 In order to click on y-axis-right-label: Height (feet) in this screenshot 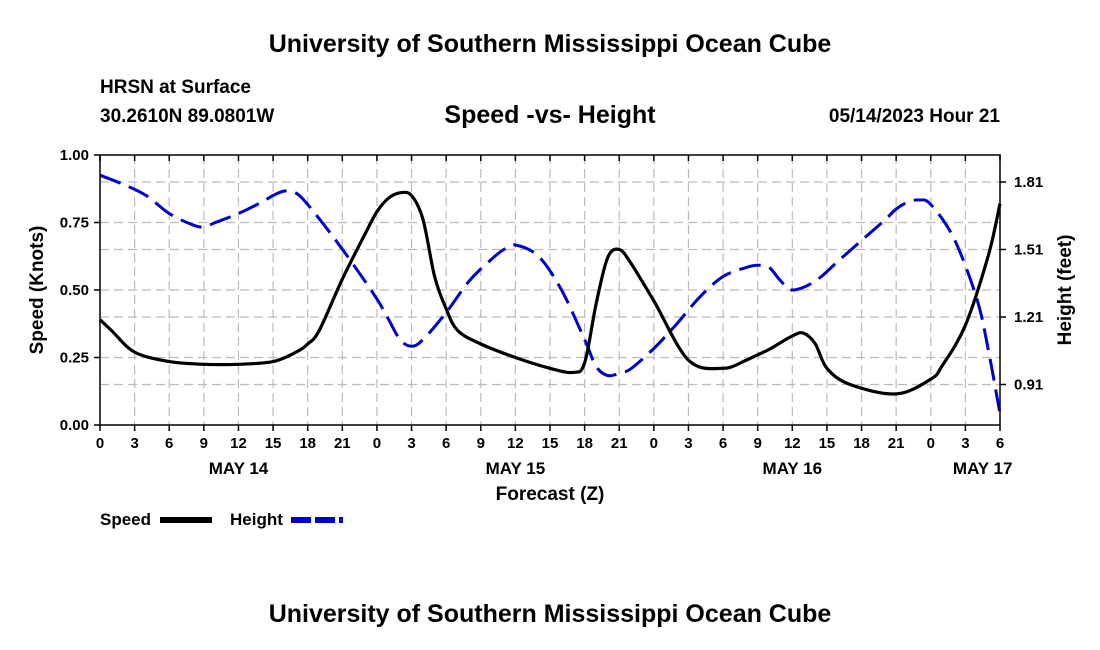, I will do `click(1065, 290)`.